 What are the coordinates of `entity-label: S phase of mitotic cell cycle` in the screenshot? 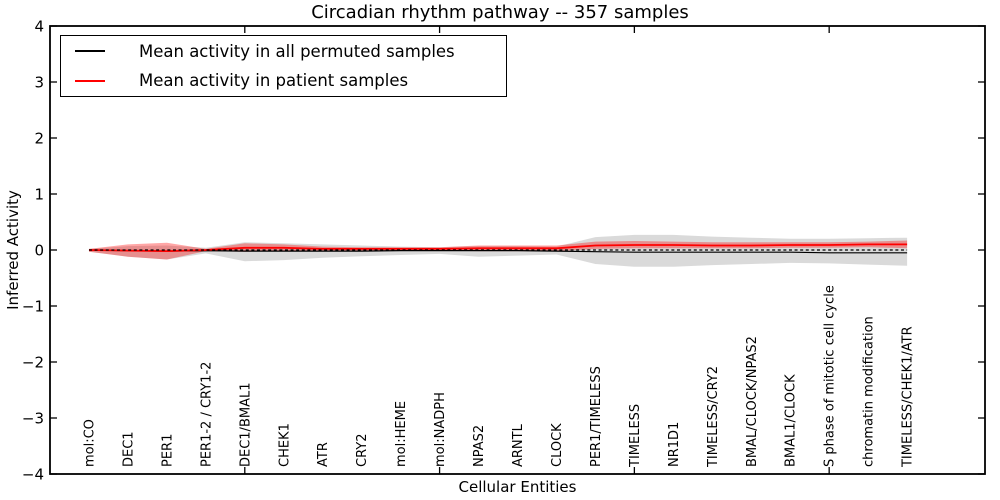 It's located at (830, 376).